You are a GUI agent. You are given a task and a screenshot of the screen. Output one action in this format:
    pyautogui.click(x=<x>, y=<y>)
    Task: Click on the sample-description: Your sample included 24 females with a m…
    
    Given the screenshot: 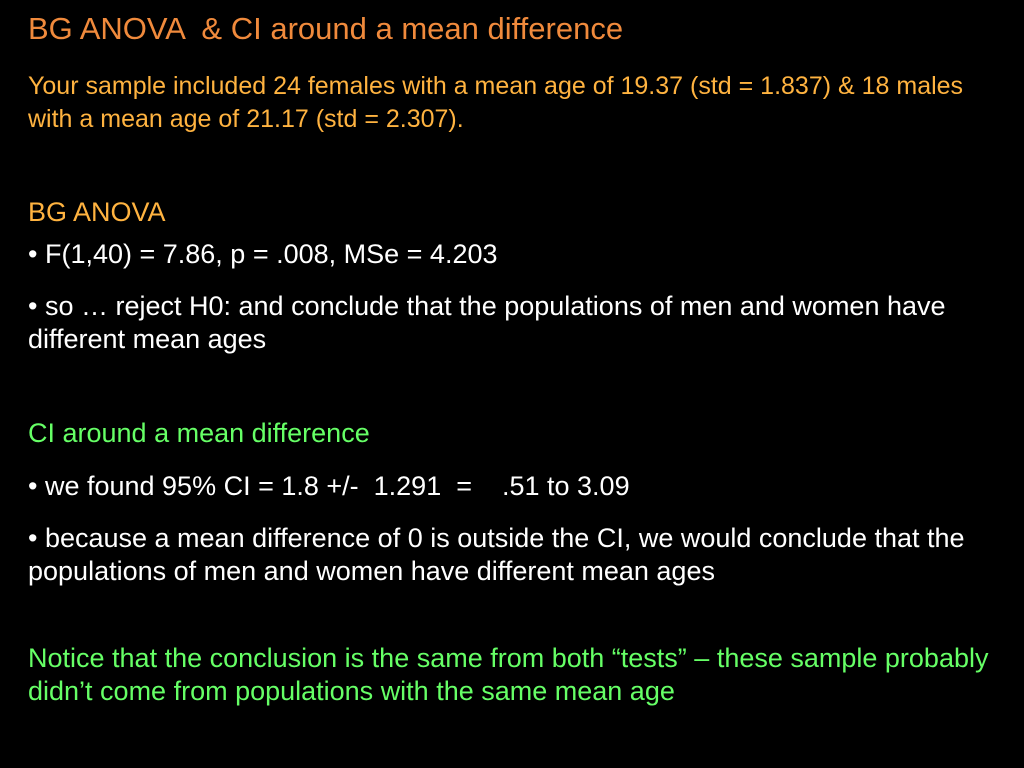 What is the action you would take?
    pyautogui.click(x=499, y=102)
    